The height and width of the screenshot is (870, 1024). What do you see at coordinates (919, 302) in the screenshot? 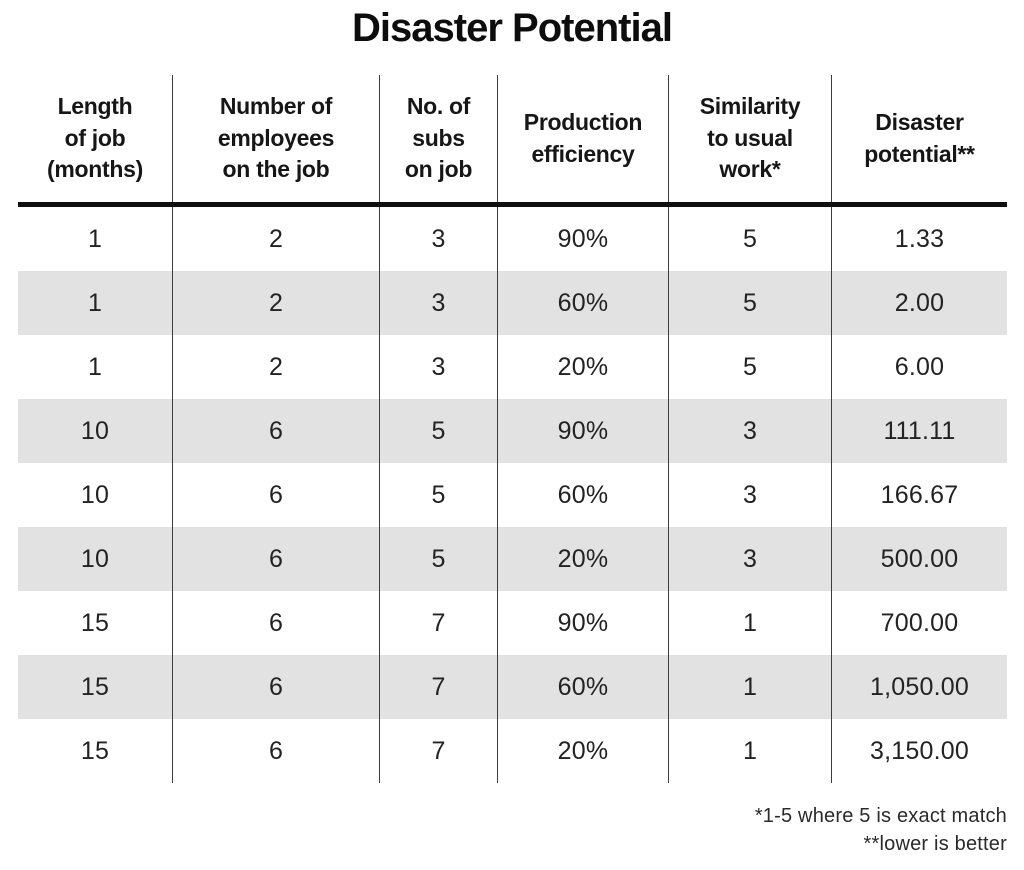
I see `table-cell: 2.00` at bounding box center [919, 302].